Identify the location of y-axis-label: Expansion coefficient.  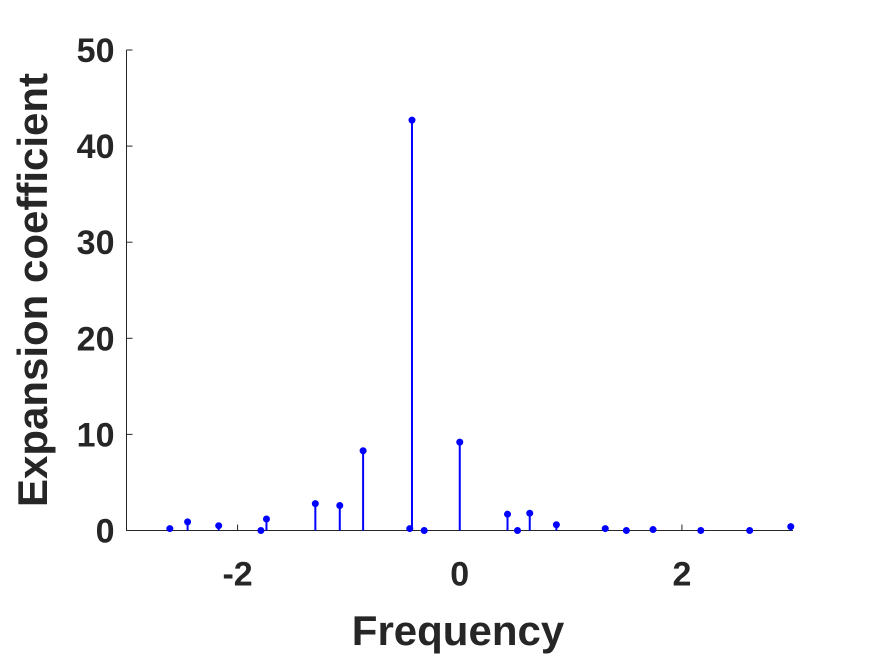
(32, 290).